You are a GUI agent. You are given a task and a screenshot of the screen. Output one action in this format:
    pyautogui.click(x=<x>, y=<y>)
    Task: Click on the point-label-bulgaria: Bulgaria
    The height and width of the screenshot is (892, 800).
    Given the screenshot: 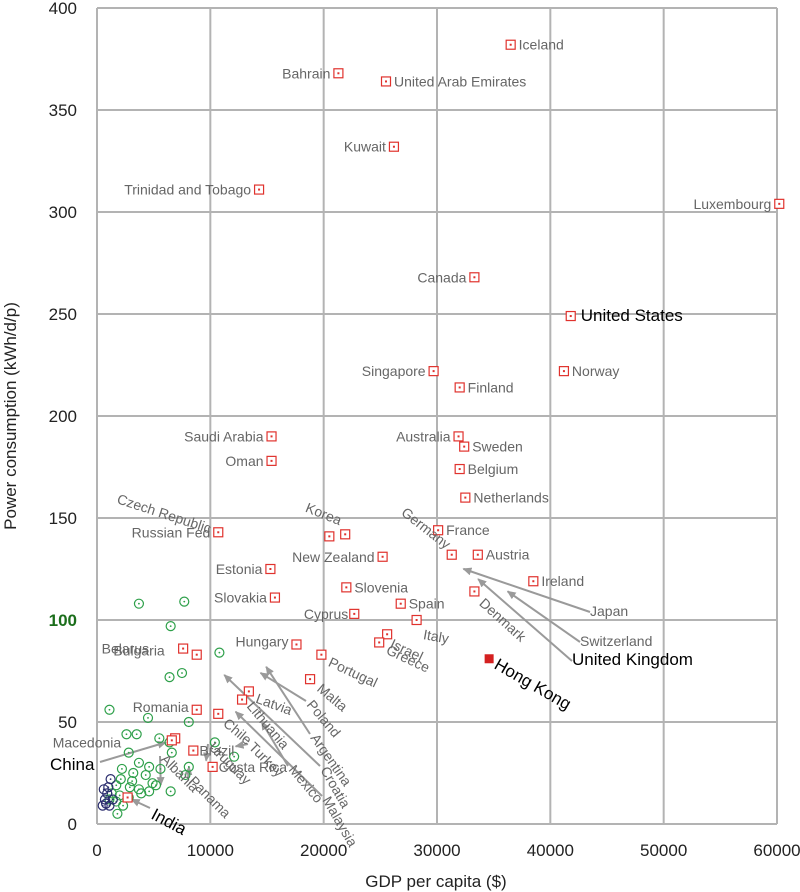 What is the action you would take?
    pyautogui.click(x=139, y=651)
    